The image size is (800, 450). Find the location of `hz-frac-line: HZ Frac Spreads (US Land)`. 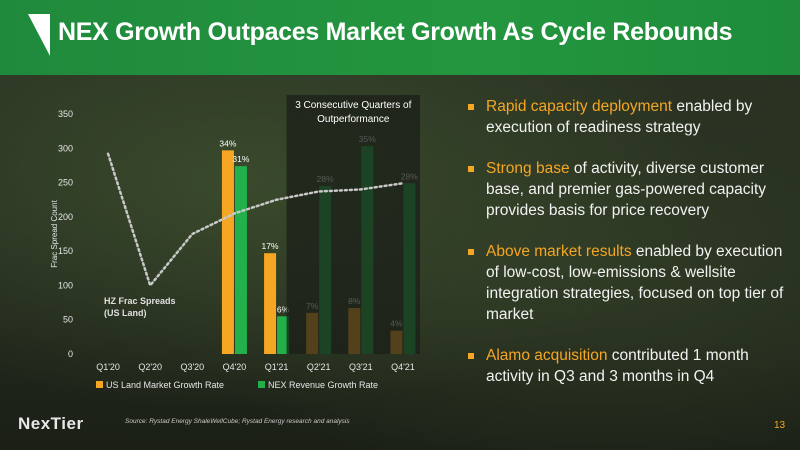

hz-frac-line: HZ Frac Spreads (US Land) is located at coordinates (254, 235).